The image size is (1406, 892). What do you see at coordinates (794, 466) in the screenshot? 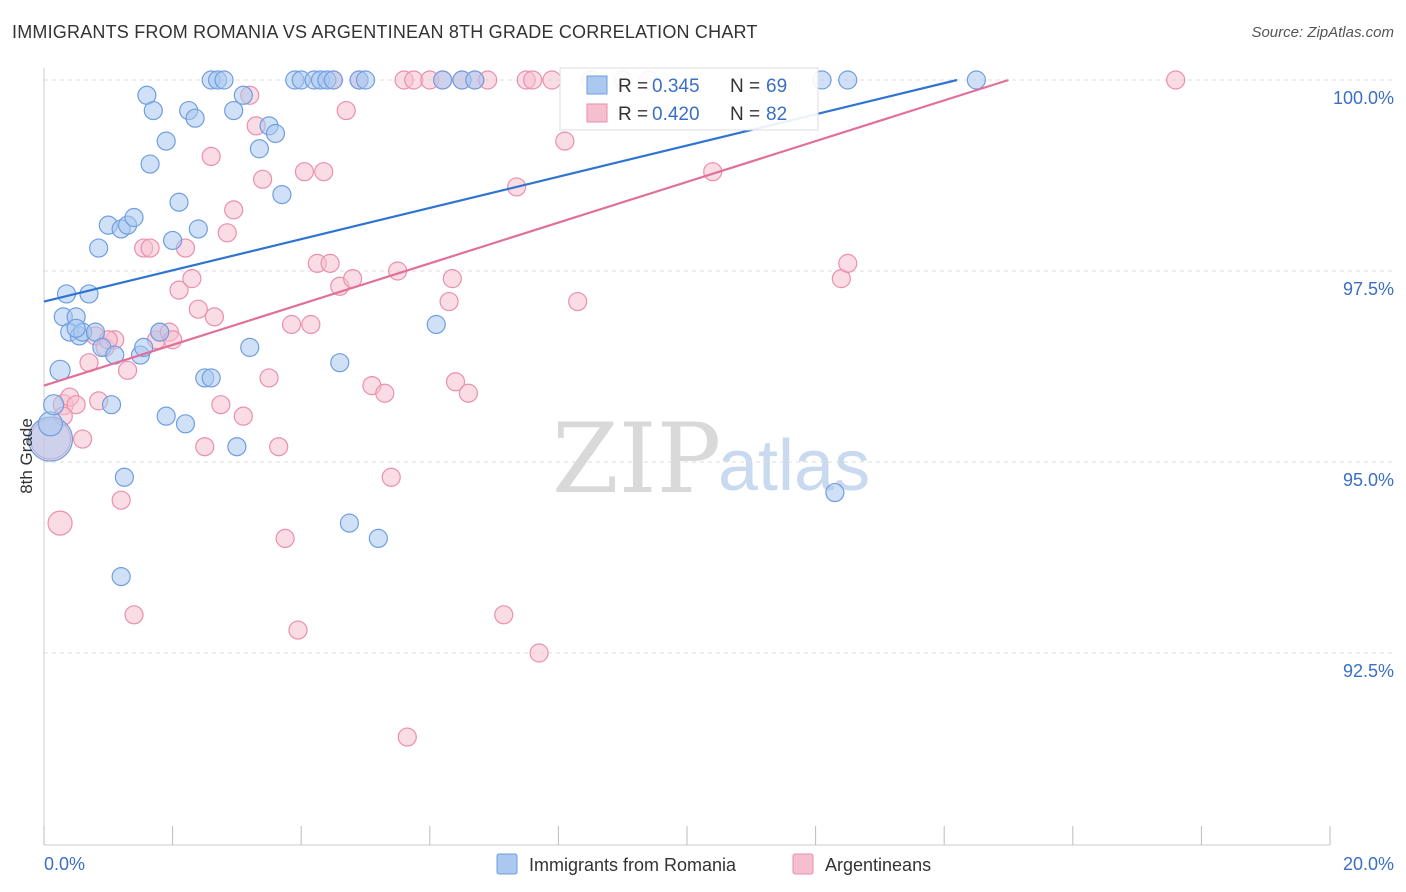
I see `watermark-atlas: atlas` at bounding box center [794, 466].